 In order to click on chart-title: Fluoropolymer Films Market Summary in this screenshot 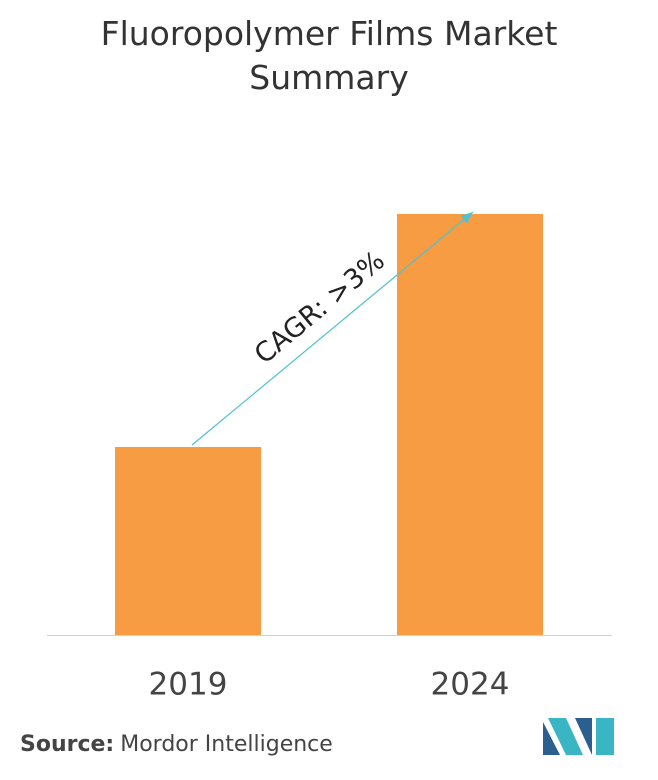, I will do `click(329, 55)`.